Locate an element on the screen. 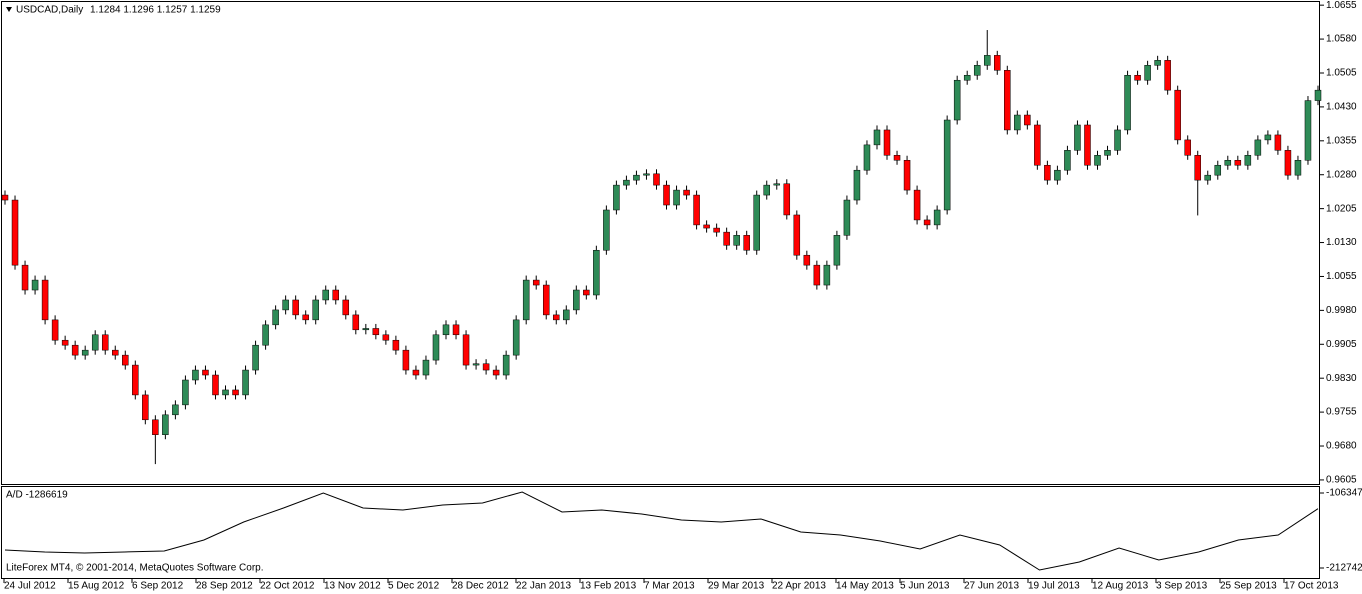 The width and height of the screenshot is (1362, 594). x-tick-label: 14 May 2013 is located at coordinates (865, 586).